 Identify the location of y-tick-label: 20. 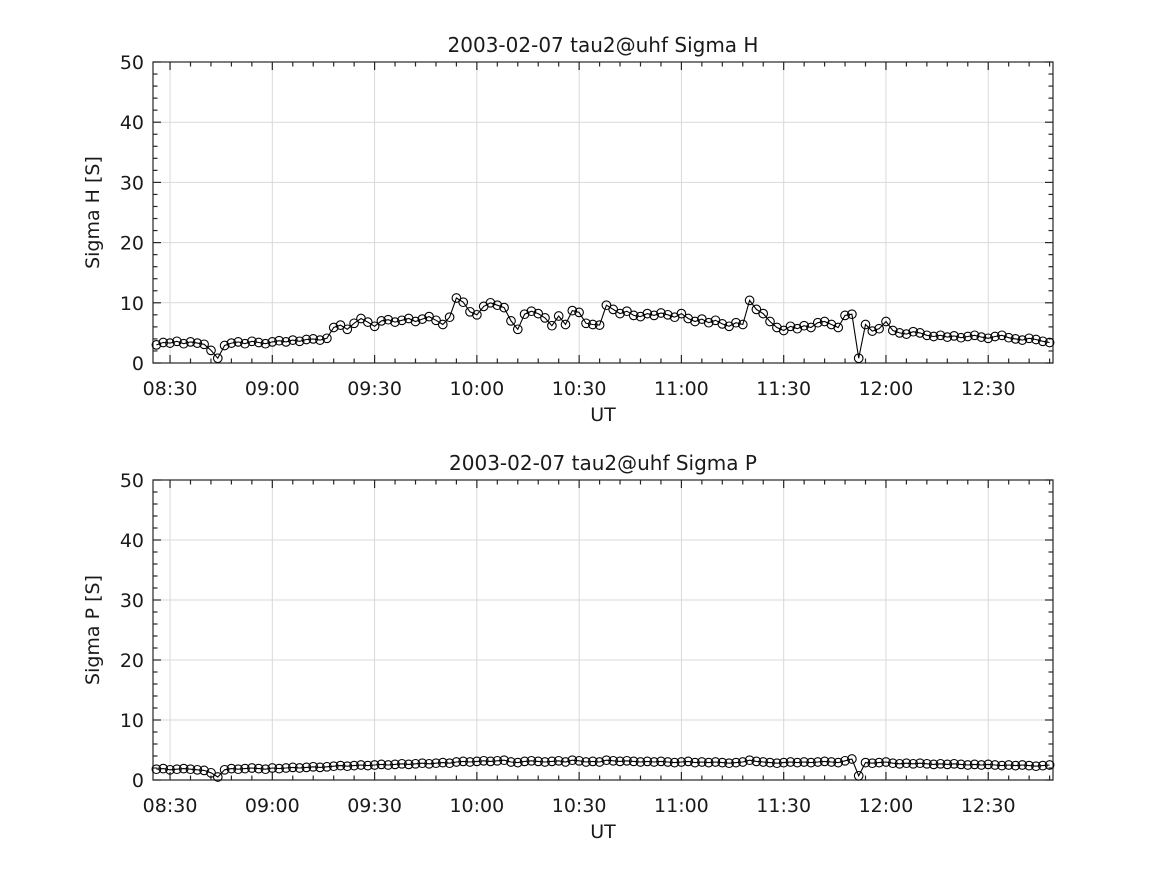
(132, 244).